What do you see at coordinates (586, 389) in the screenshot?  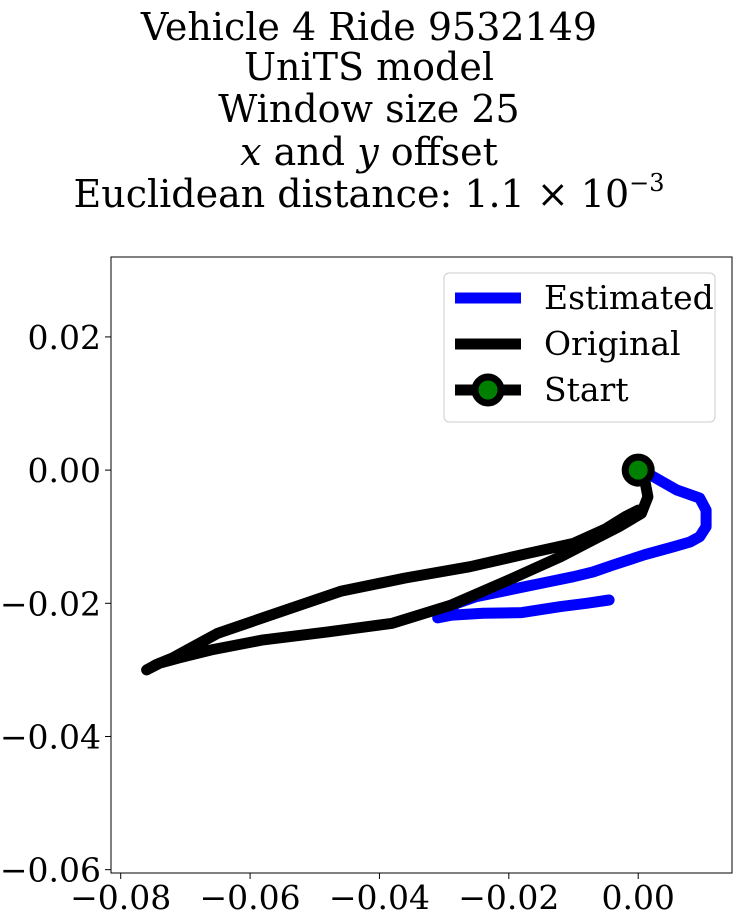 I see `legend-label-start: Start` at bounding box center [586, 389].